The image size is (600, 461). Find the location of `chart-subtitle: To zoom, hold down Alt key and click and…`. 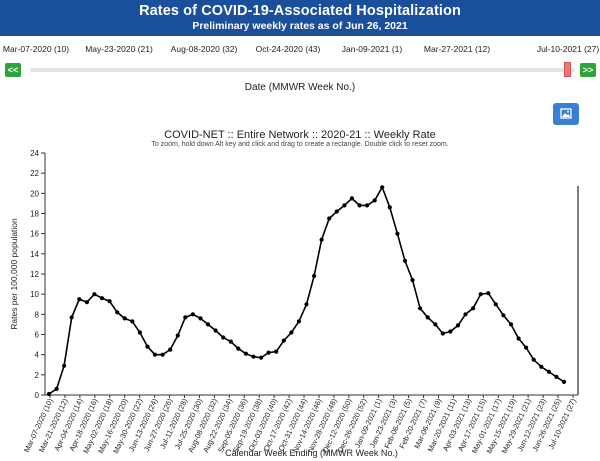

chart-subtitle: To zoom, hold down Alt key and click and… is located at coordinates (300, 144).